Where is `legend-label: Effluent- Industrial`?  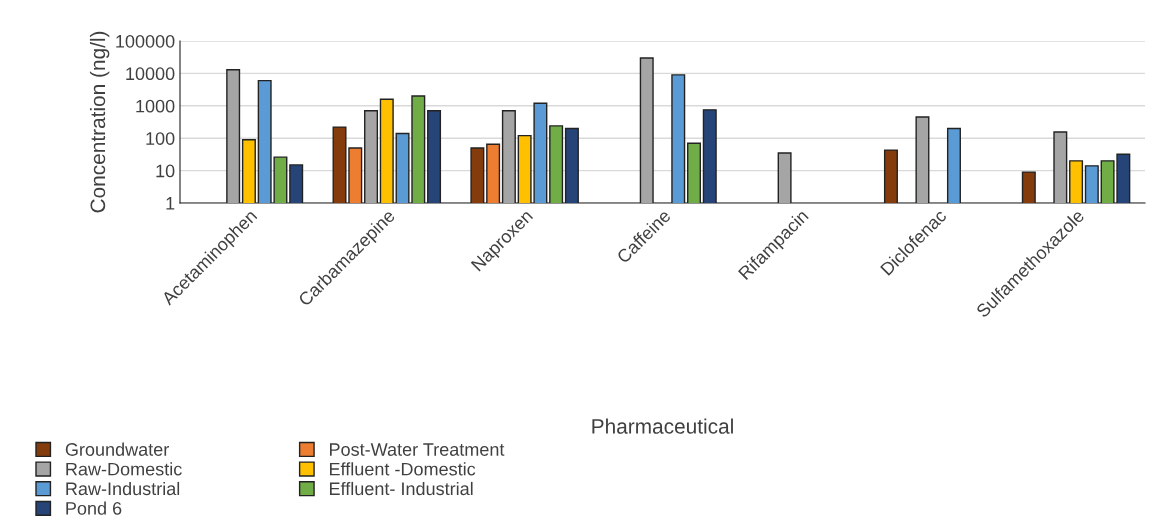
legend-label: Effluent- Industrial is located at coordinates (401, 488).